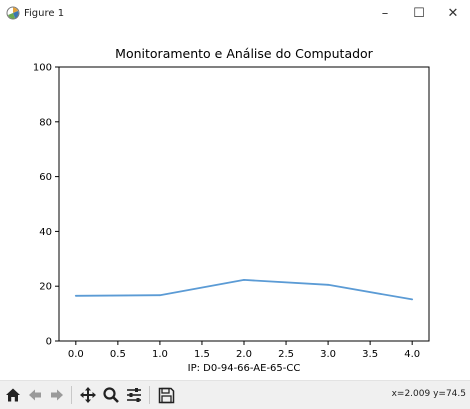 The image size is (470, 409). What do you see at coordinates (412, 354) in the screenshot?
I see `x-tick-label: 4.0` at bounding box center [412, 354].